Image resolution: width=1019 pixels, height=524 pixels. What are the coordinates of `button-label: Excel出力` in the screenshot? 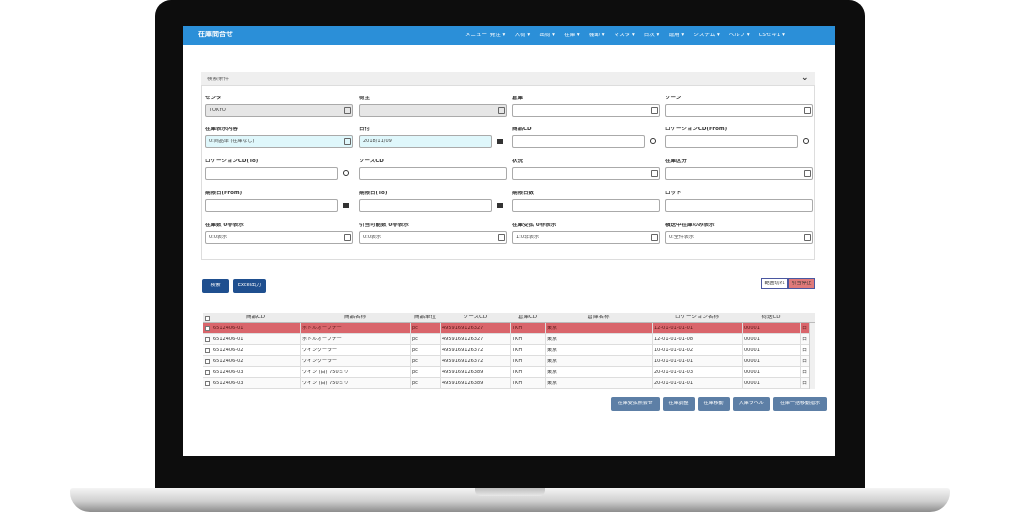 It's located at (249, 285).